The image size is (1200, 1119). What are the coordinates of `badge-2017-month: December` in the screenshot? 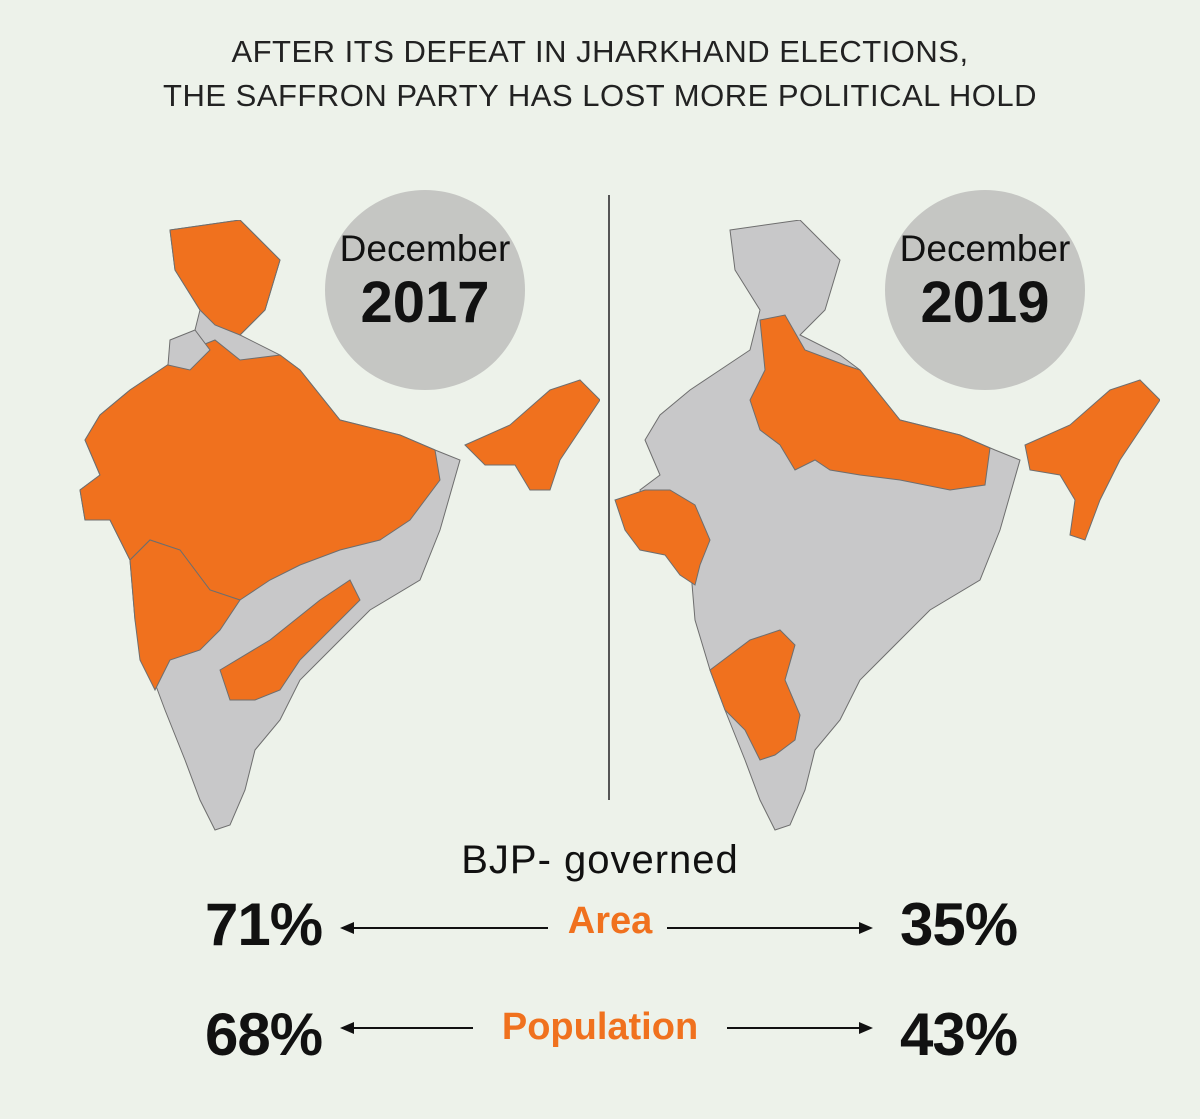 It's located at (425, 248).